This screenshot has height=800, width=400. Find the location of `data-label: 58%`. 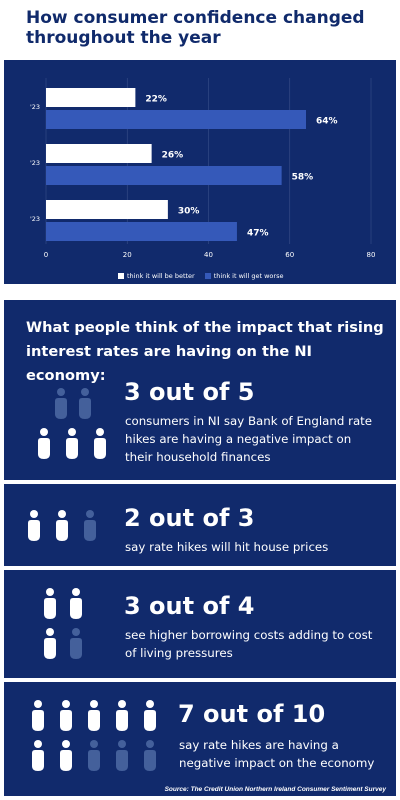

data-label: 58% is located at coordinates (303, 178).